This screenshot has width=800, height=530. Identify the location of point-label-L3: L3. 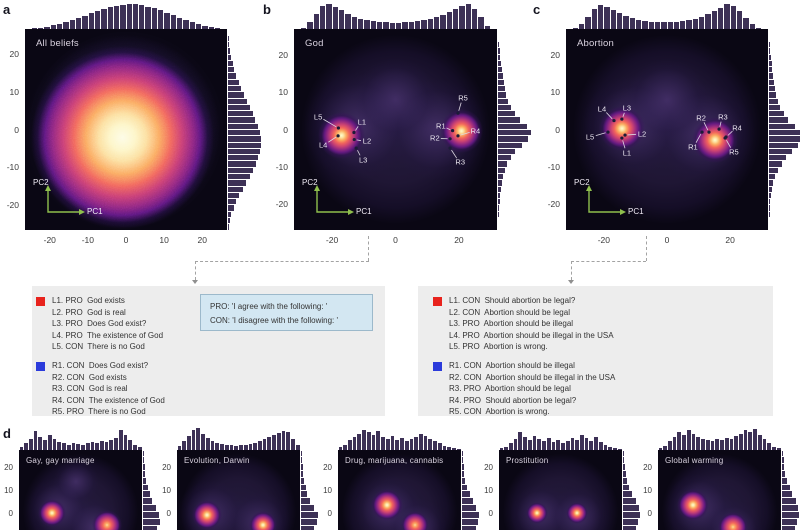
(627, 108).